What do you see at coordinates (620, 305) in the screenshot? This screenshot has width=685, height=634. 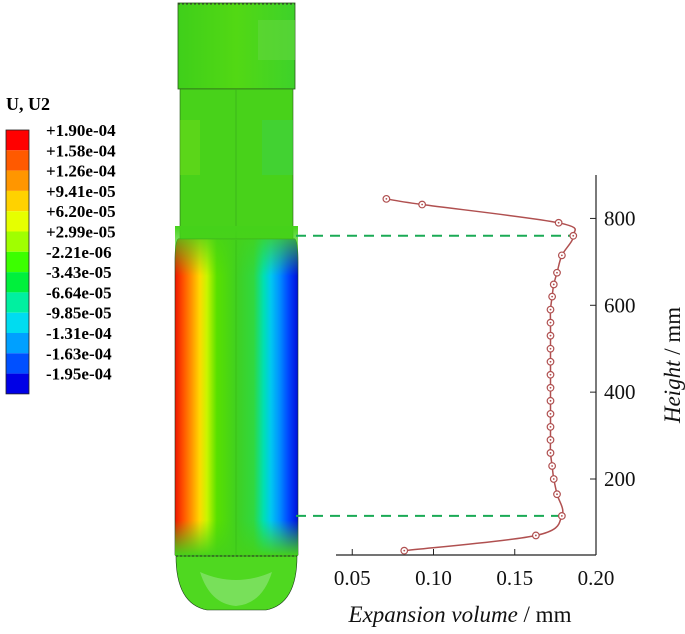 I see `y-tick-label: 600` at bounding box center [620, 305].